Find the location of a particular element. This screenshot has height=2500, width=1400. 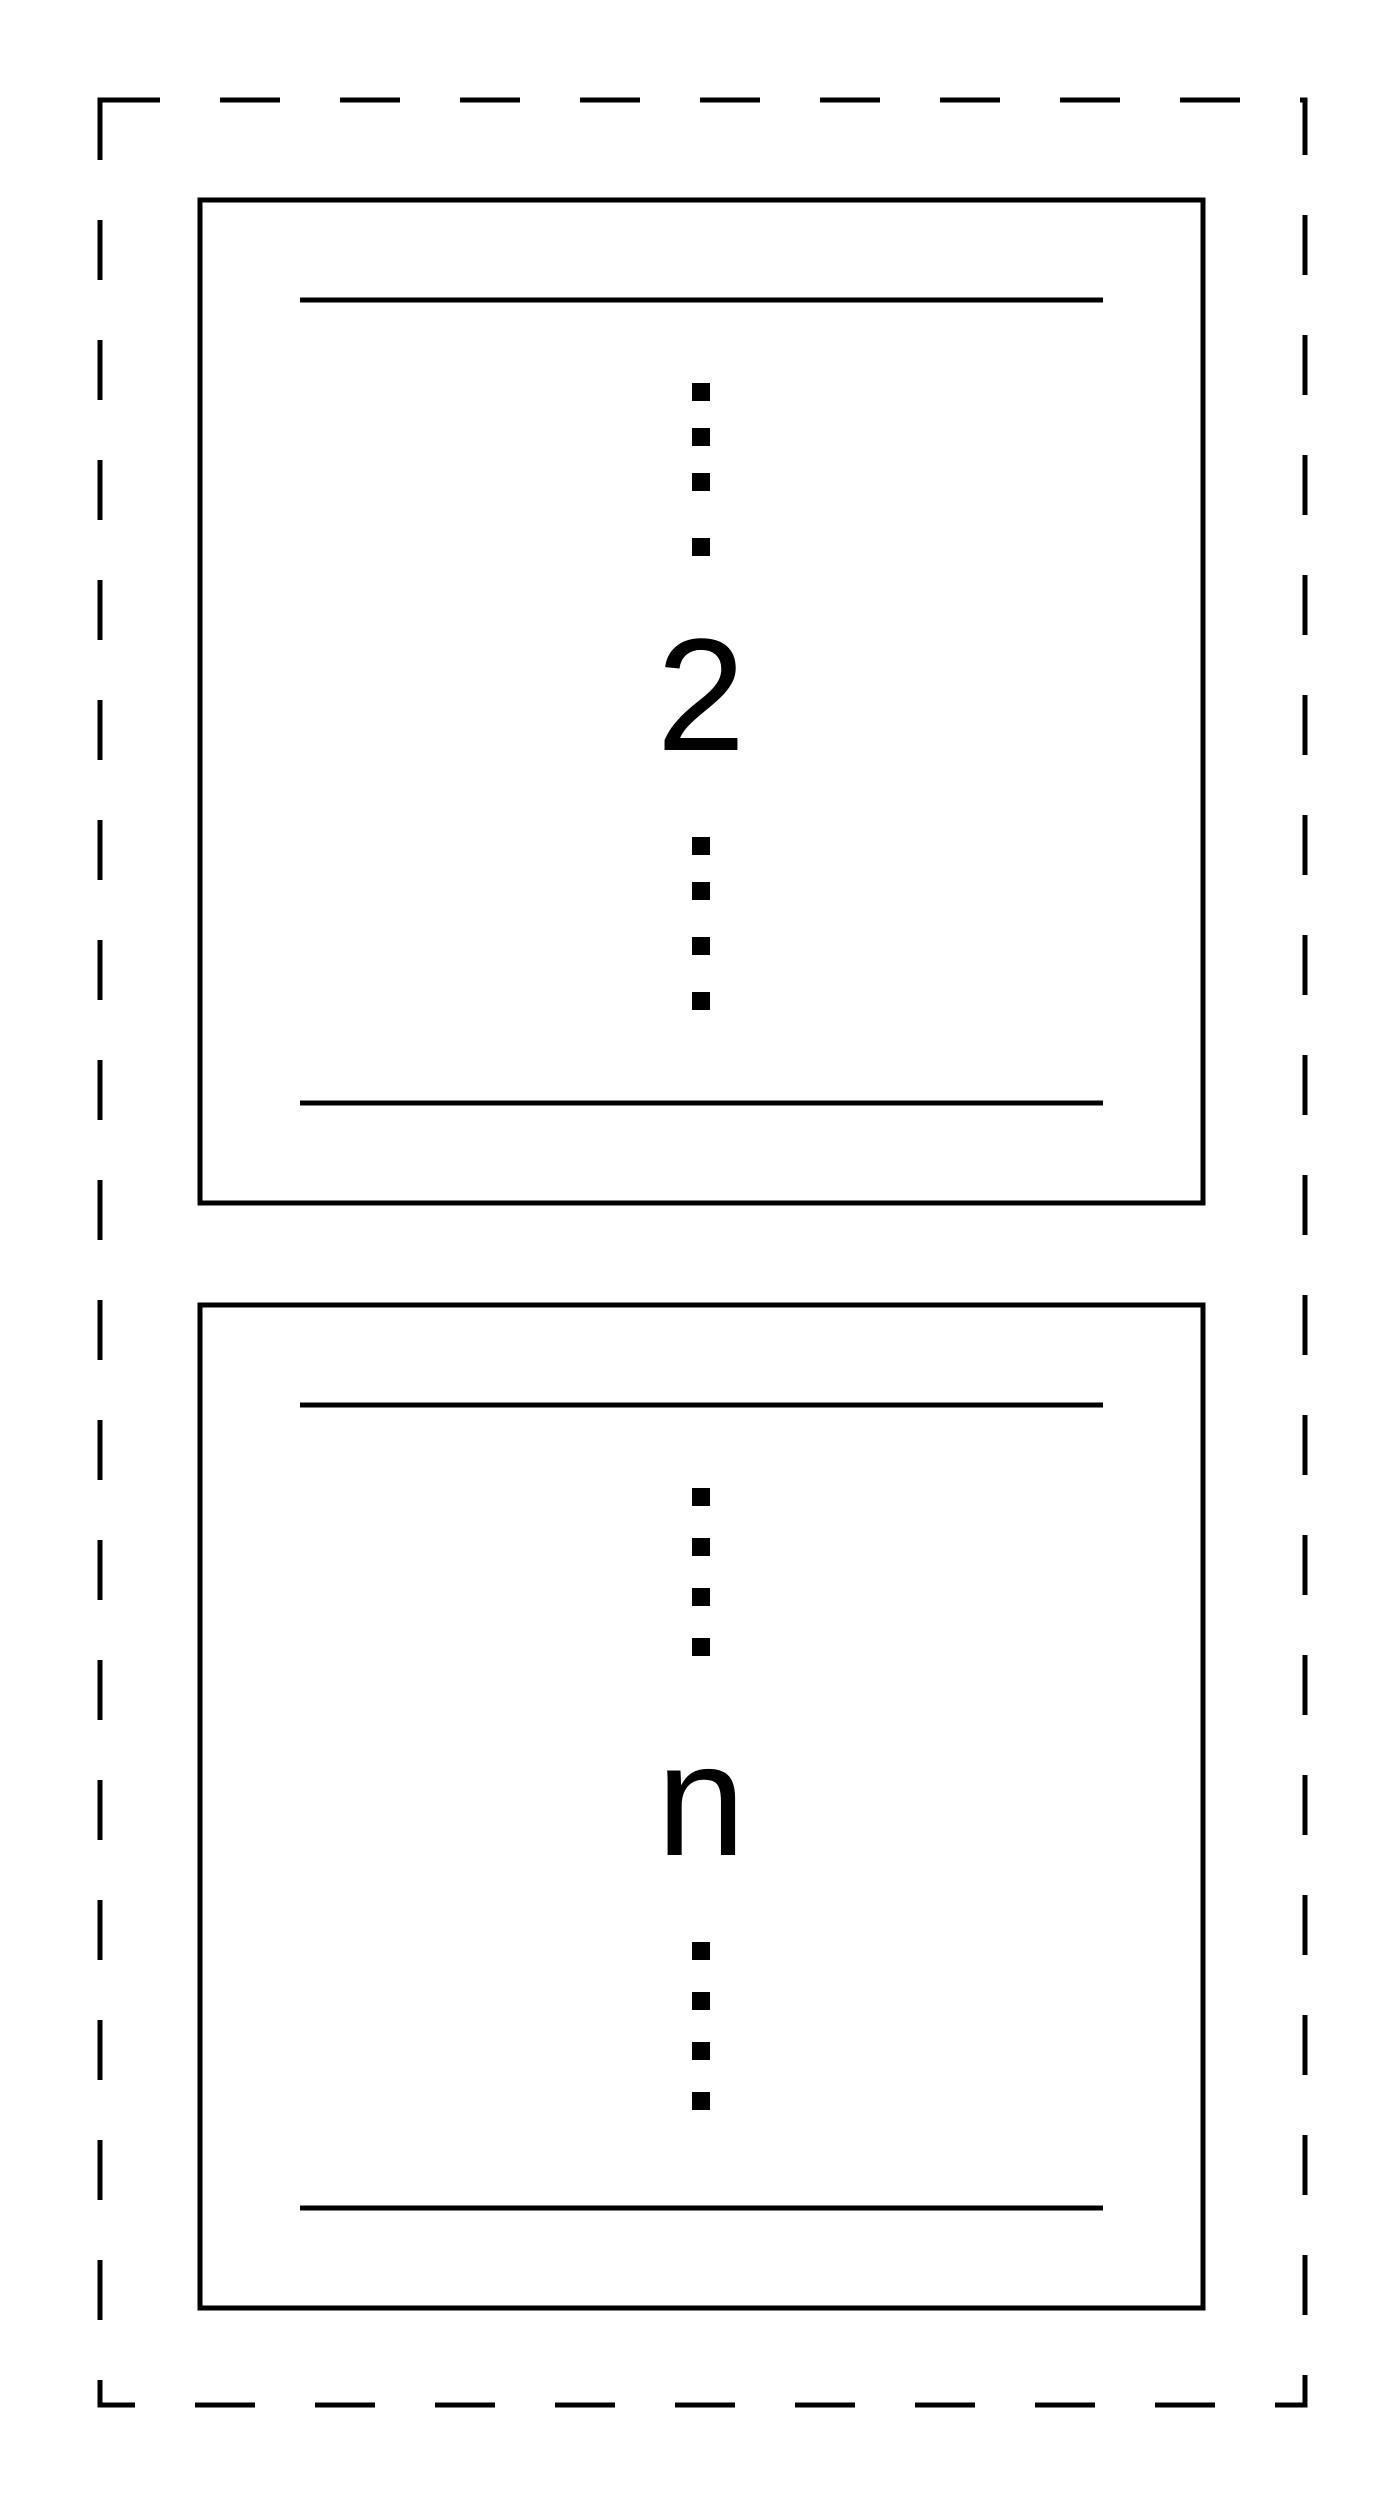

box-2-label: n is located at coordinates (701, 1799).